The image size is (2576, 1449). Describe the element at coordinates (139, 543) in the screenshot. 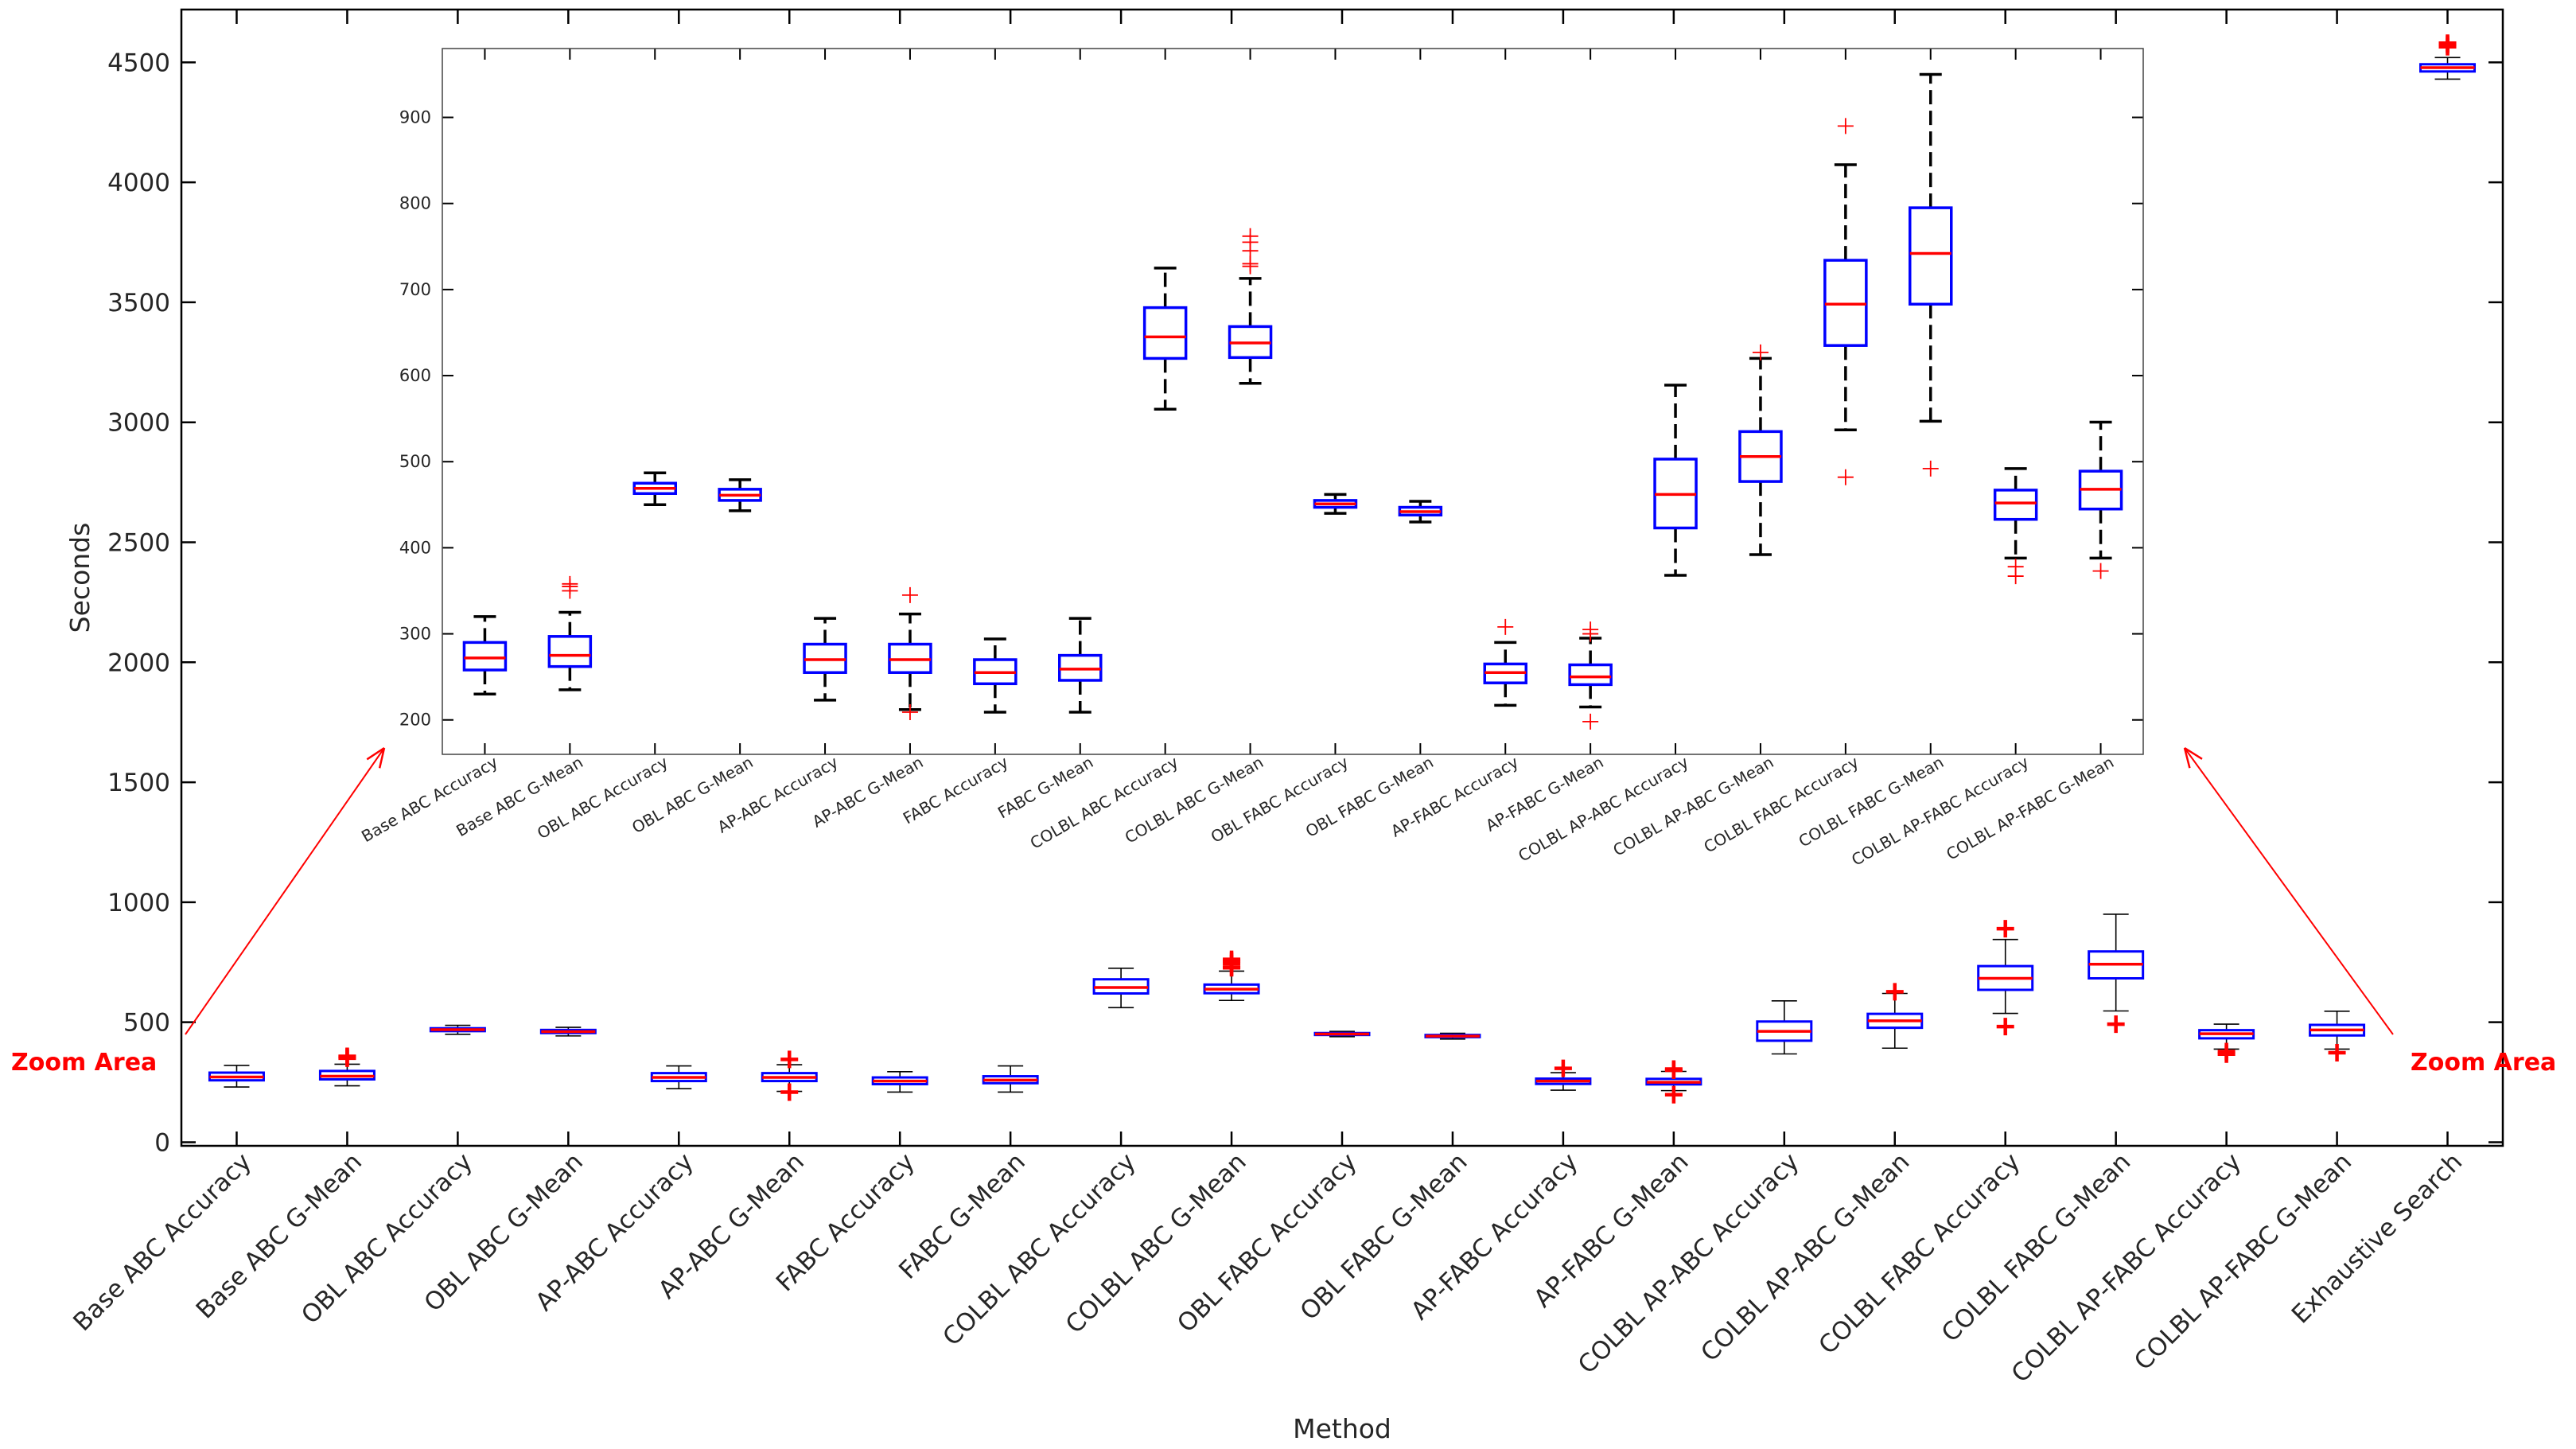

I see `y-tick-label: 2500` at that location.